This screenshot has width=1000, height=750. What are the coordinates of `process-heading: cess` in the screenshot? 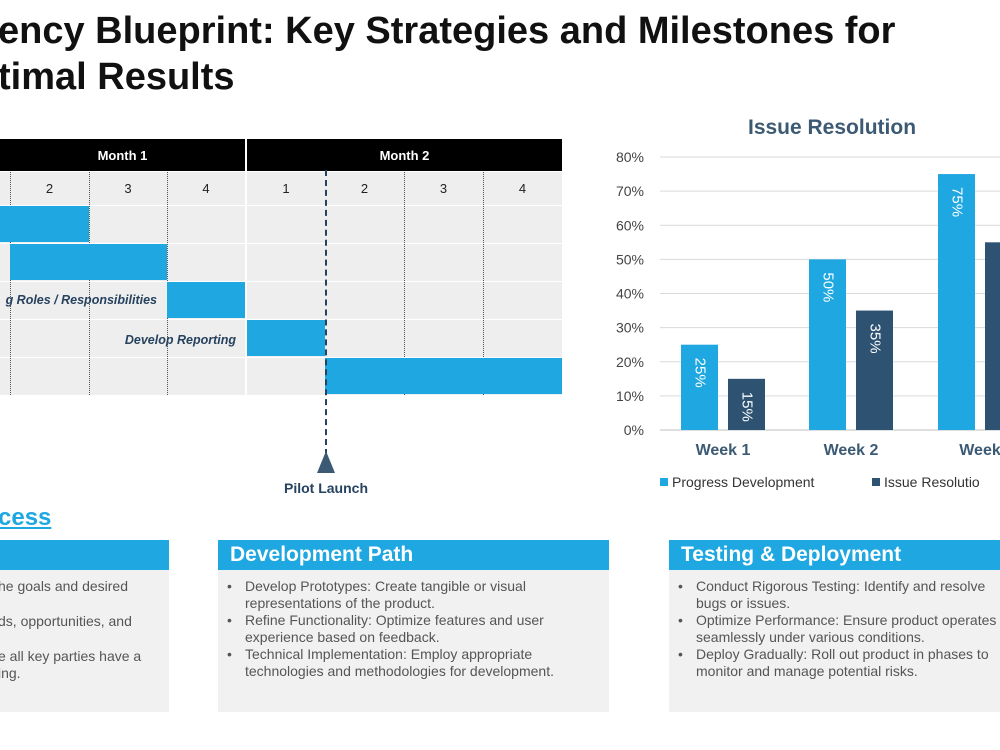 It's located at (26, 517).